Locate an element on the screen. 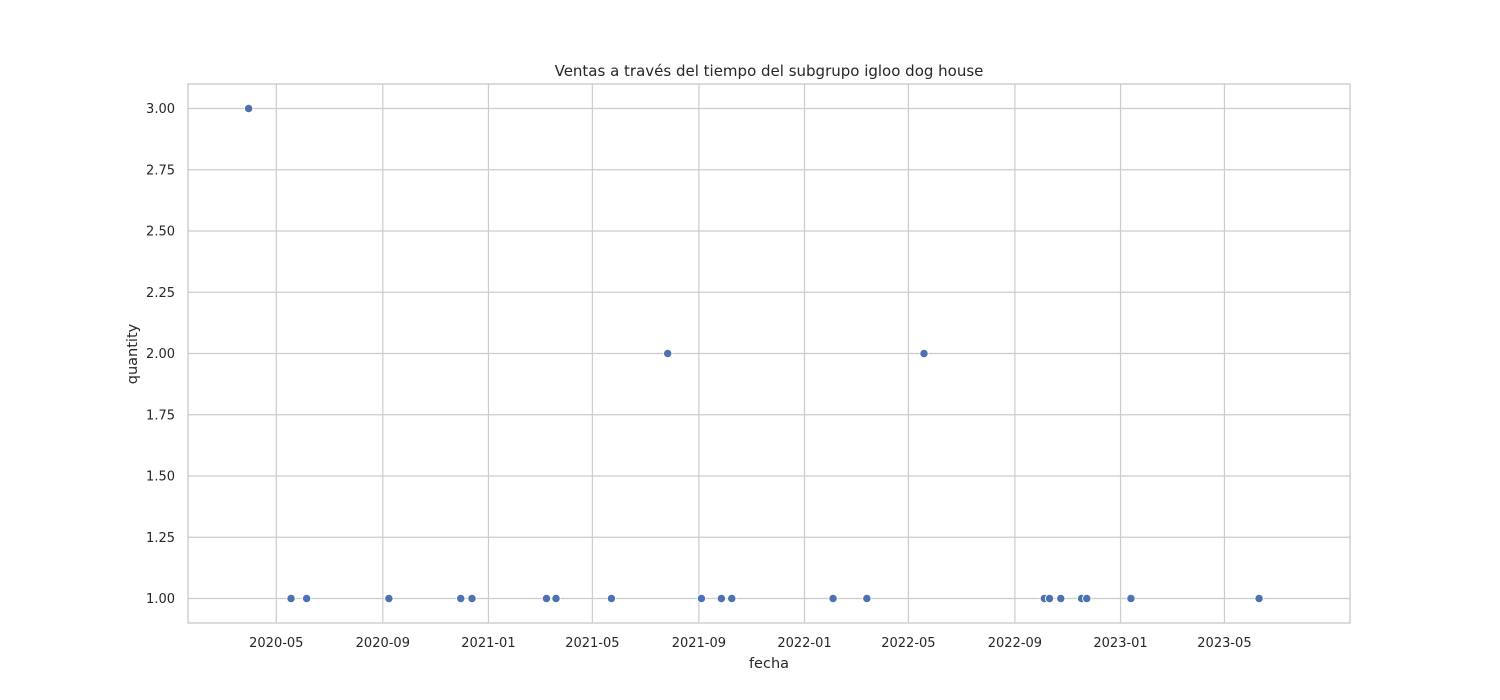 The width and height of the screenshot is (1500, 700). y-tick-label: 2.00 is located at coordinates (160, 354).